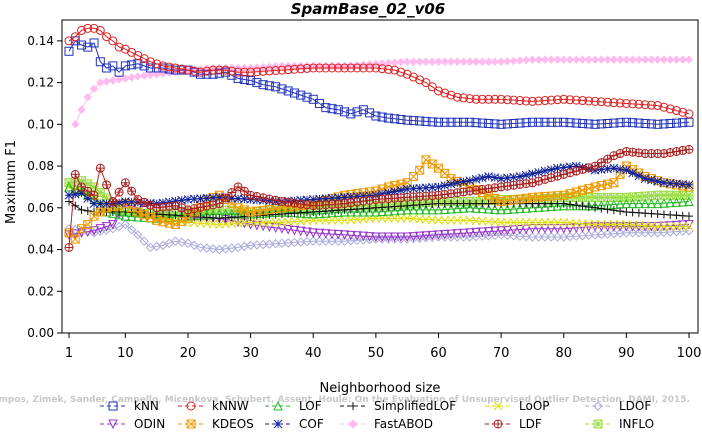 The image size is (702, 438). What do you see at coordinates (310, 406) in the screenshot?
I see `legend-label: LOF` at bounding box center [310, 406].